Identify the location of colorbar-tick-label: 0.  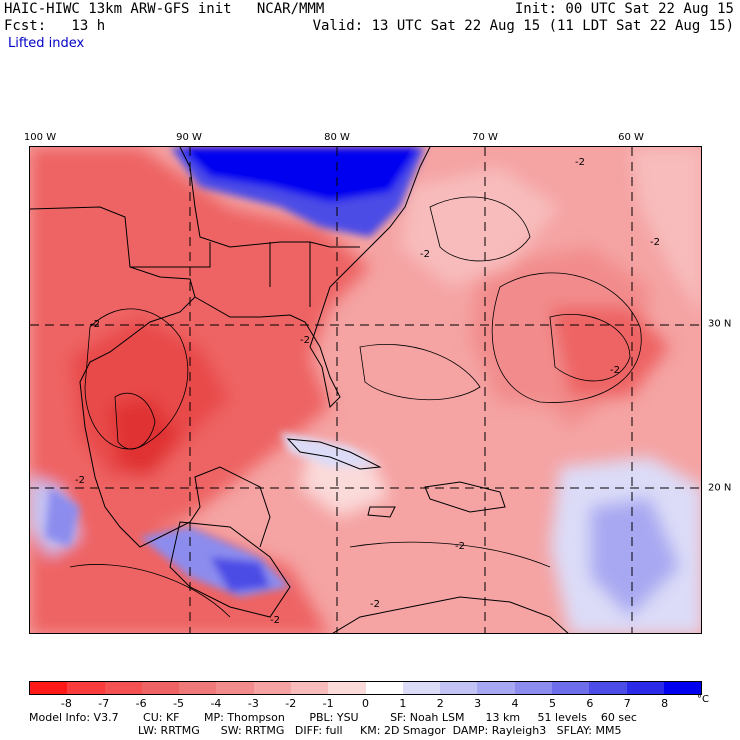
(365, 703).